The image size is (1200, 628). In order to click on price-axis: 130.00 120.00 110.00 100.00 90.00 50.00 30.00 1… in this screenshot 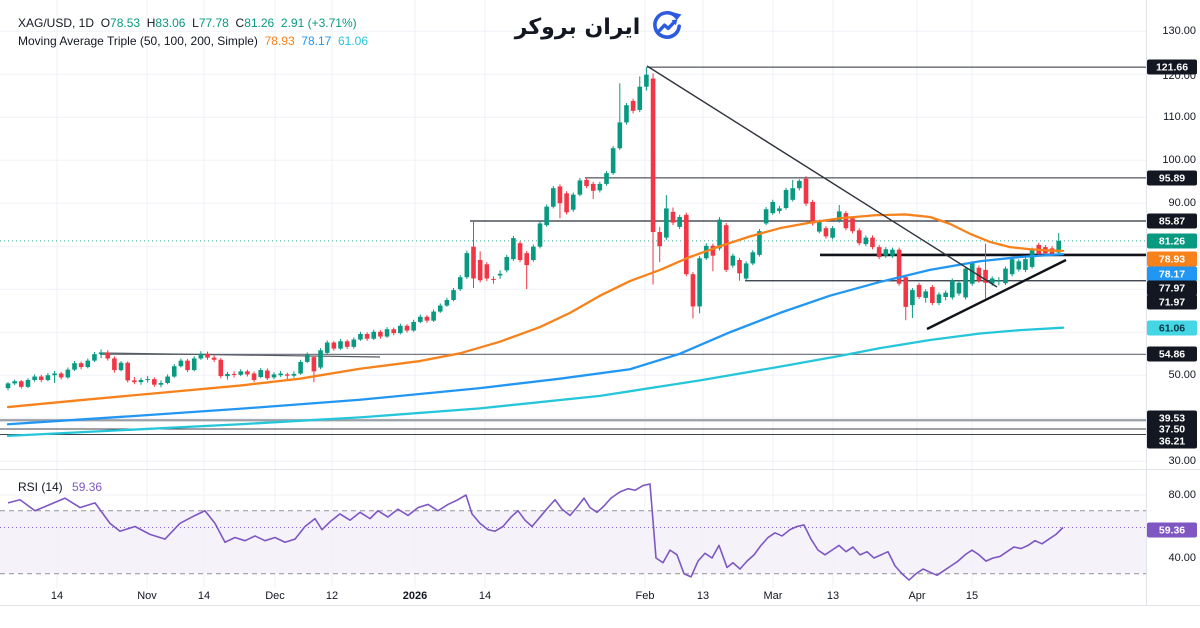, I will do `click(1173, 235)`.